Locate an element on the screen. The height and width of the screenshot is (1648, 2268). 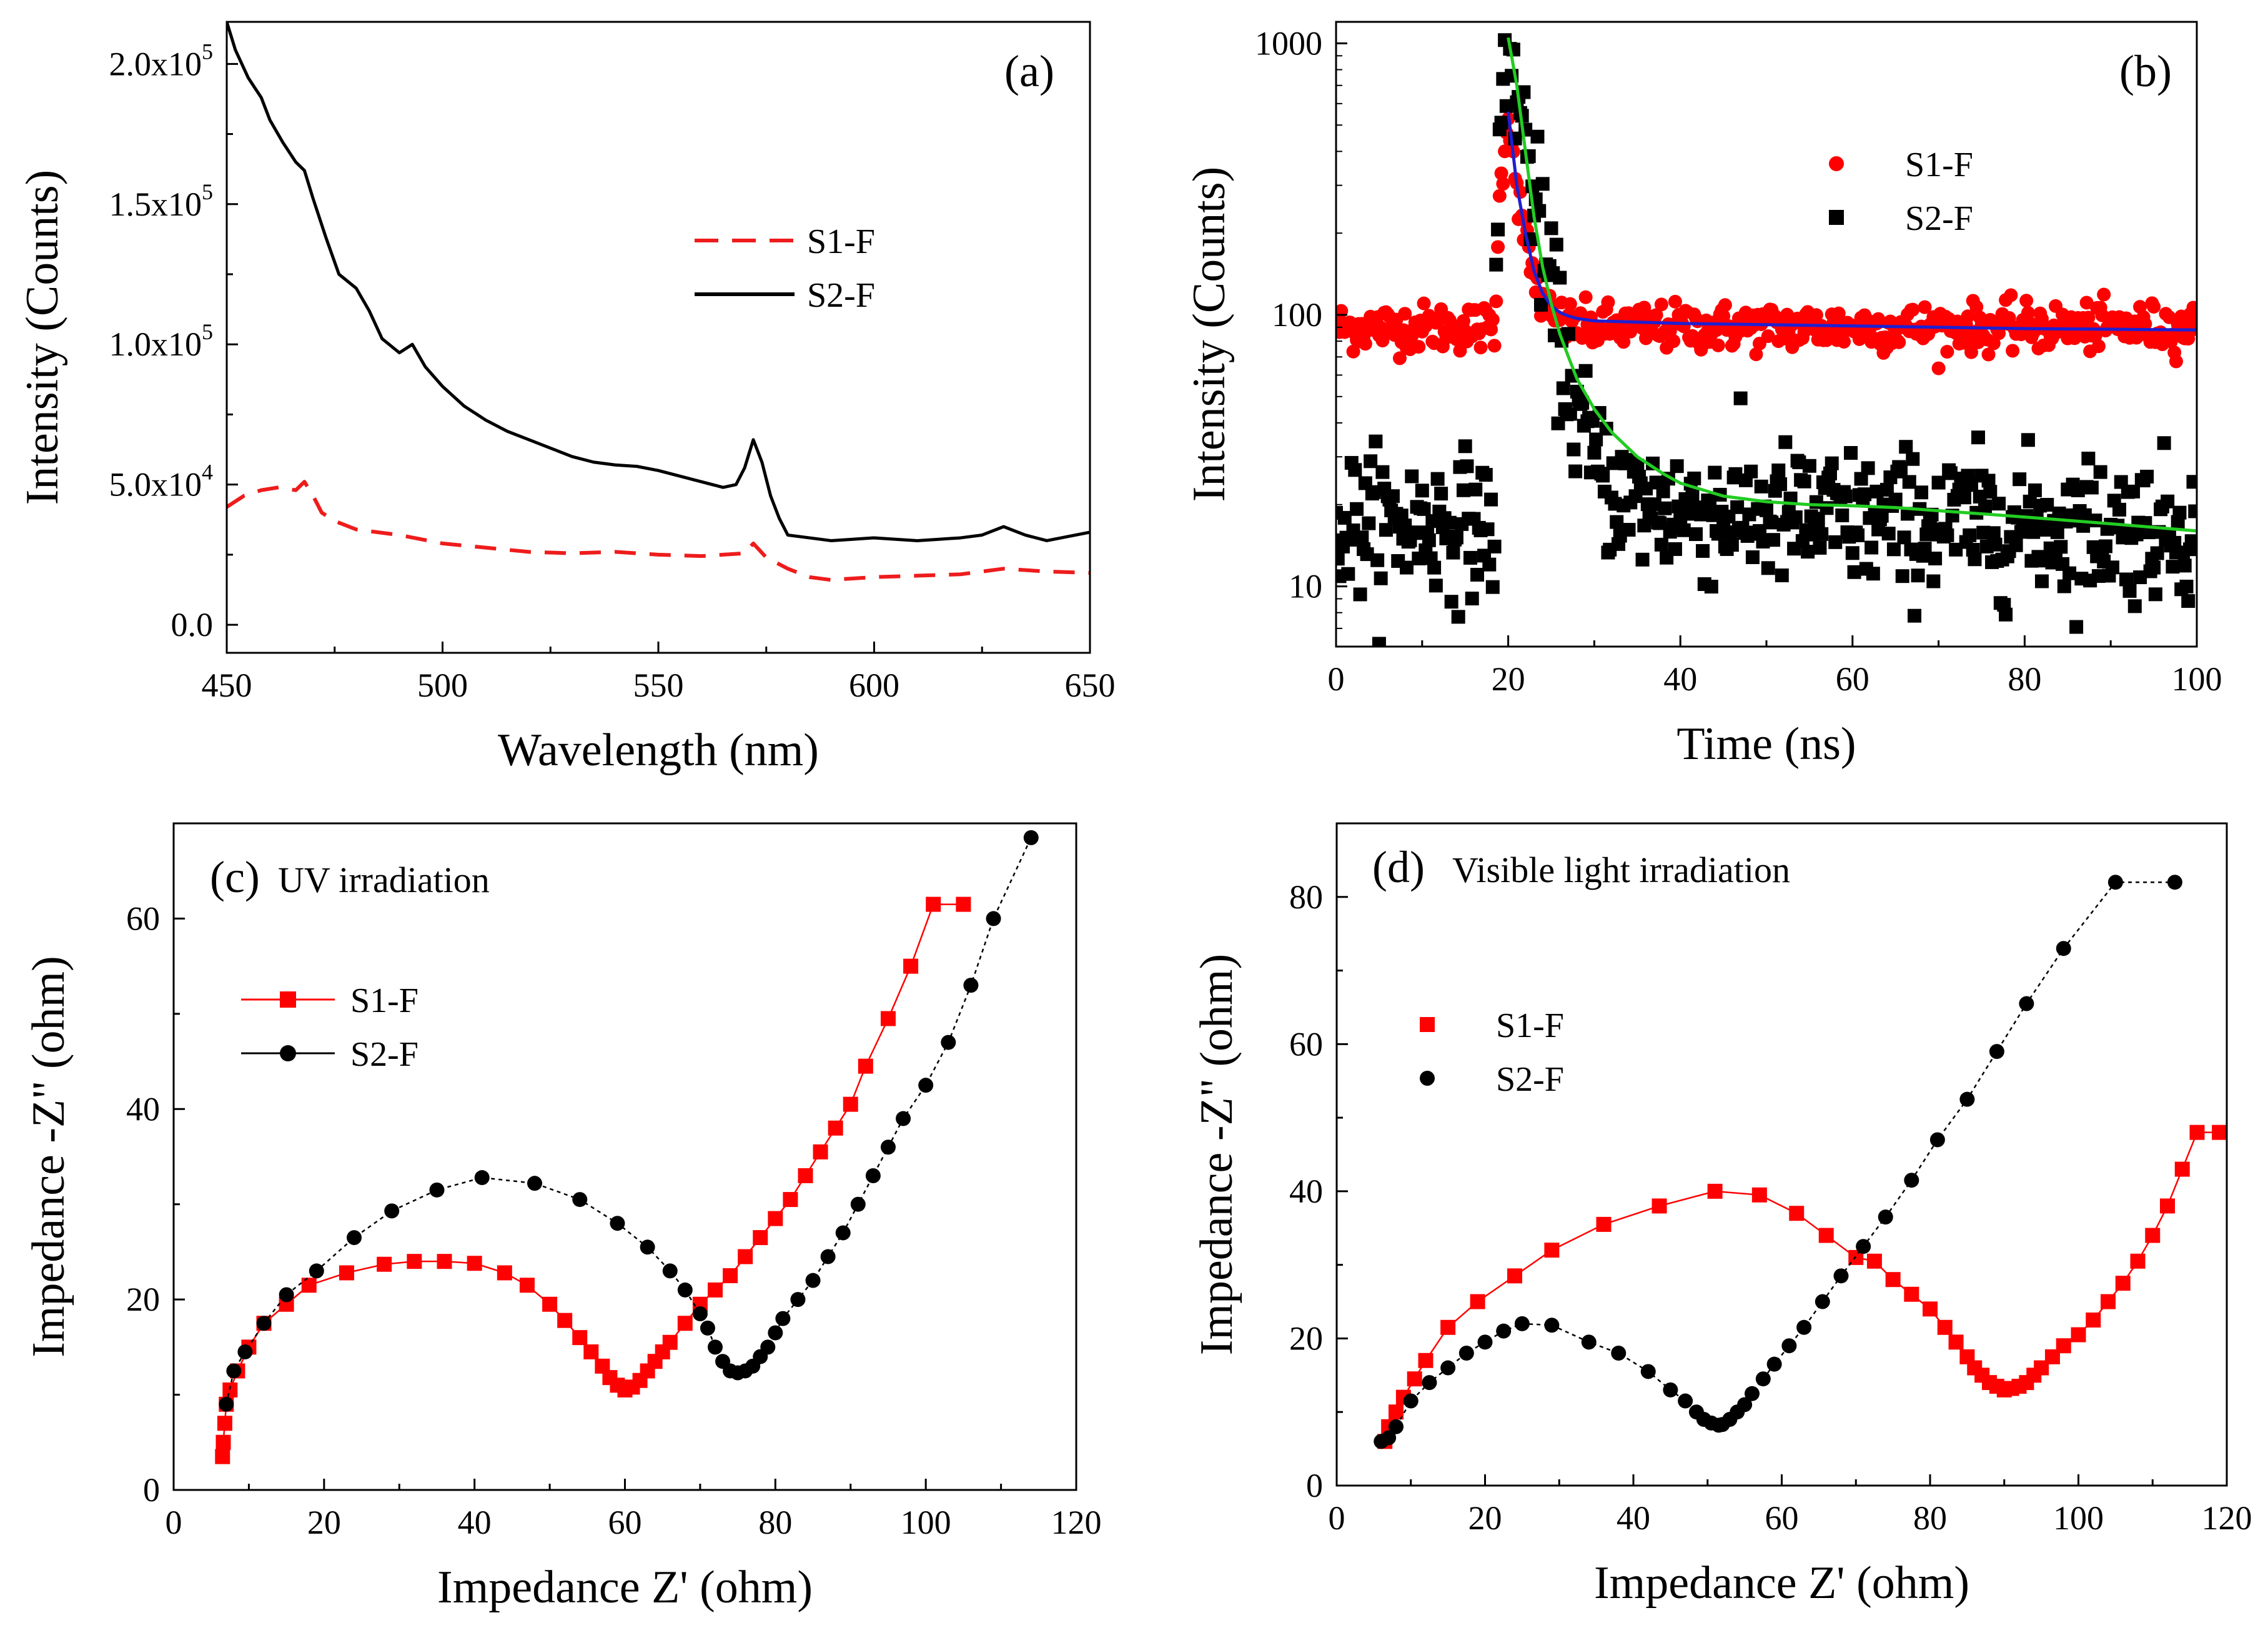
series-S2-F-line is located at coordinates (1777, 1161).